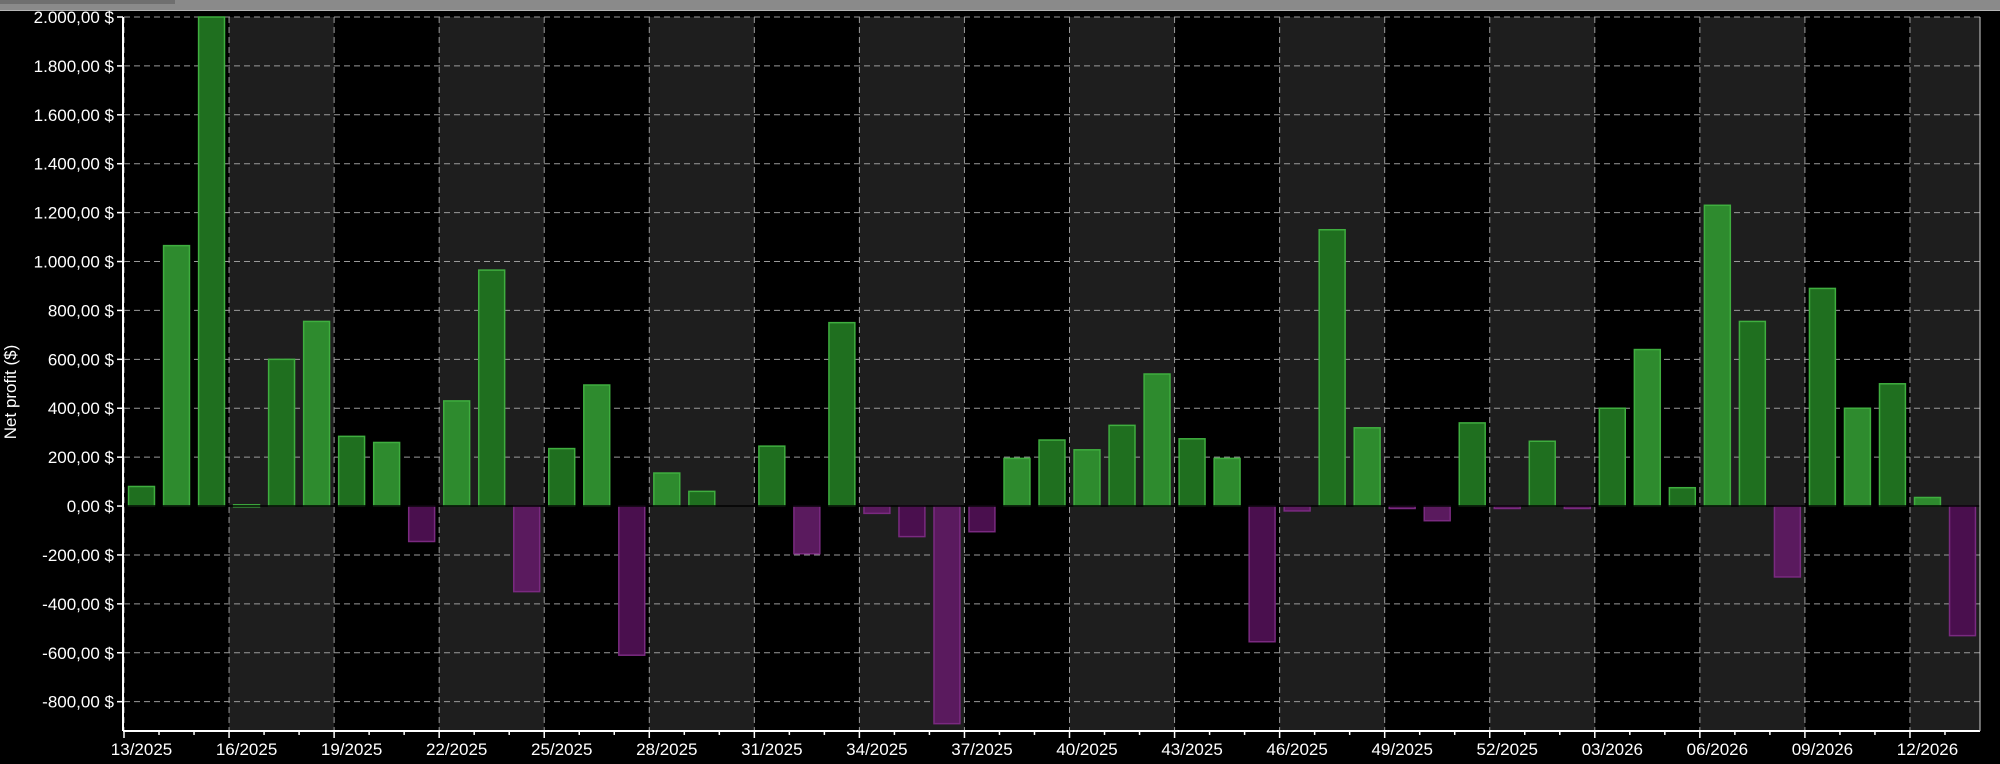 Image resolution: width=2000 pixels, height=764 pixels. Describe the element at coordinates (81, 310) in the screenshot. I see `y-tick-label: 800,00 $` at that location.